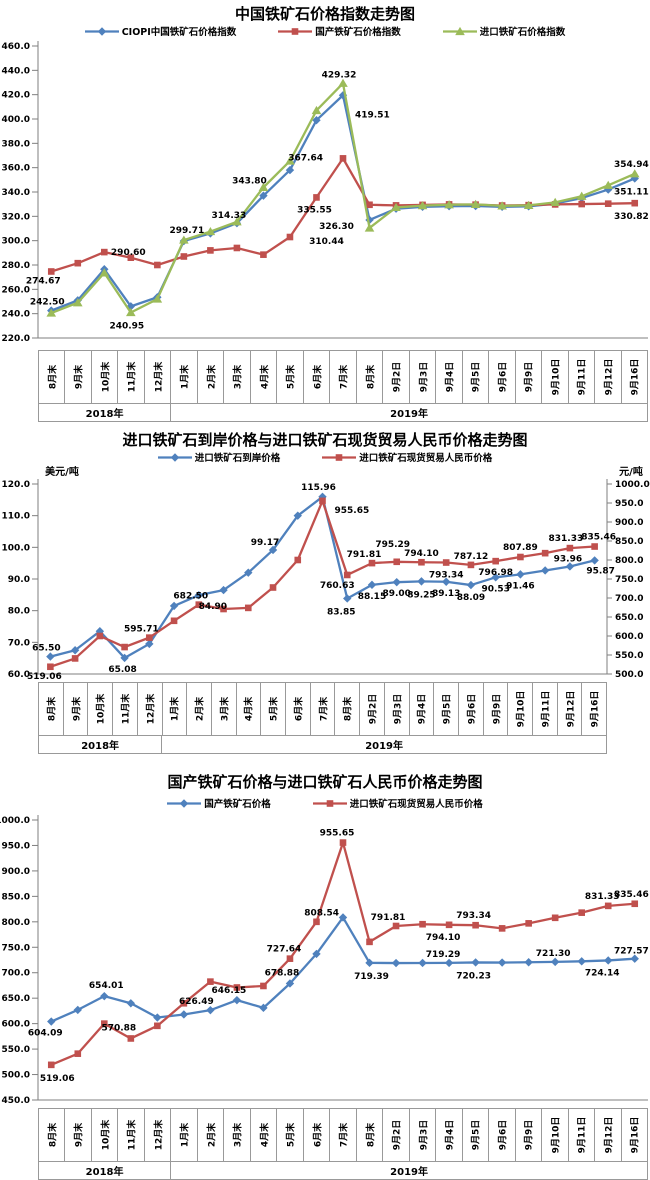  I want to click on data-label: 955.65, so click(352, 511).